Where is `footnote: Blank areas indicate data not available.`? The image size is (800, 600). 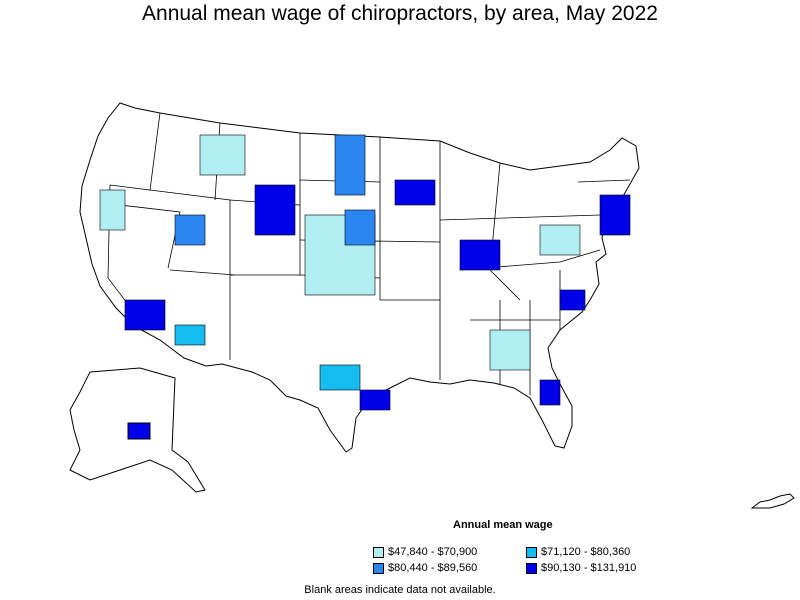 footnote: Blank areas indicate data not available. is located at coordinates (400, 590).